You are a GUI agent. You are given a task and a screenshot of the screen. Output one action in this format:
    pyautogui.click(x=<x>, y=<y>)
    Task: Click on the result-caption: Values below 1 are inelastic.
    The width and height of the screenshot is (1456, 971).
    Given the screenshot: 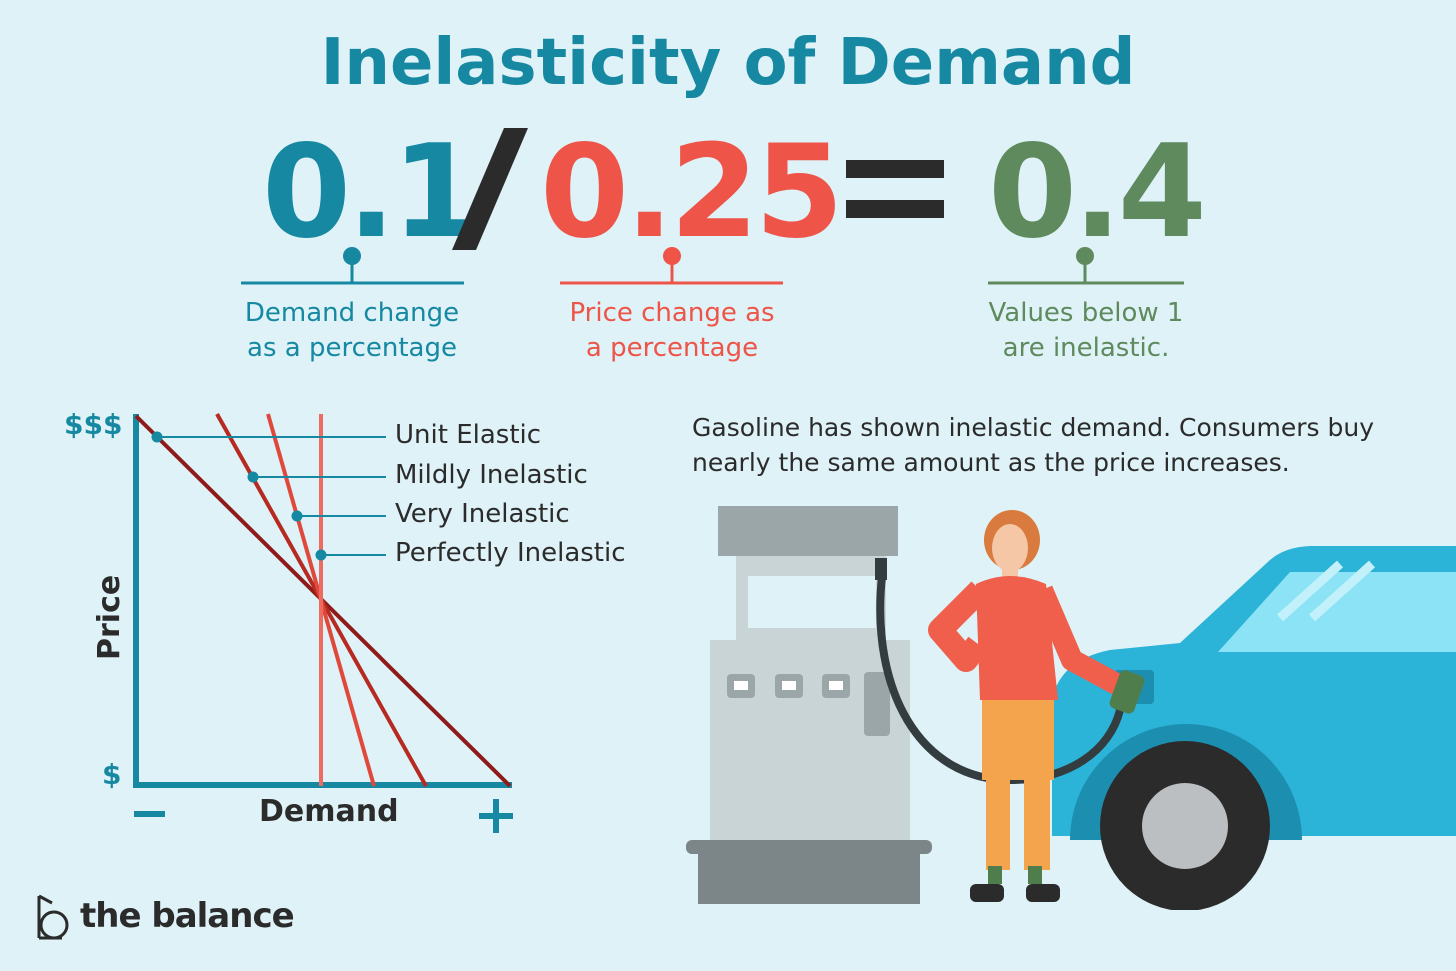 What is the action you would take?
    pyautogui.click(x=1086, y=331)
    